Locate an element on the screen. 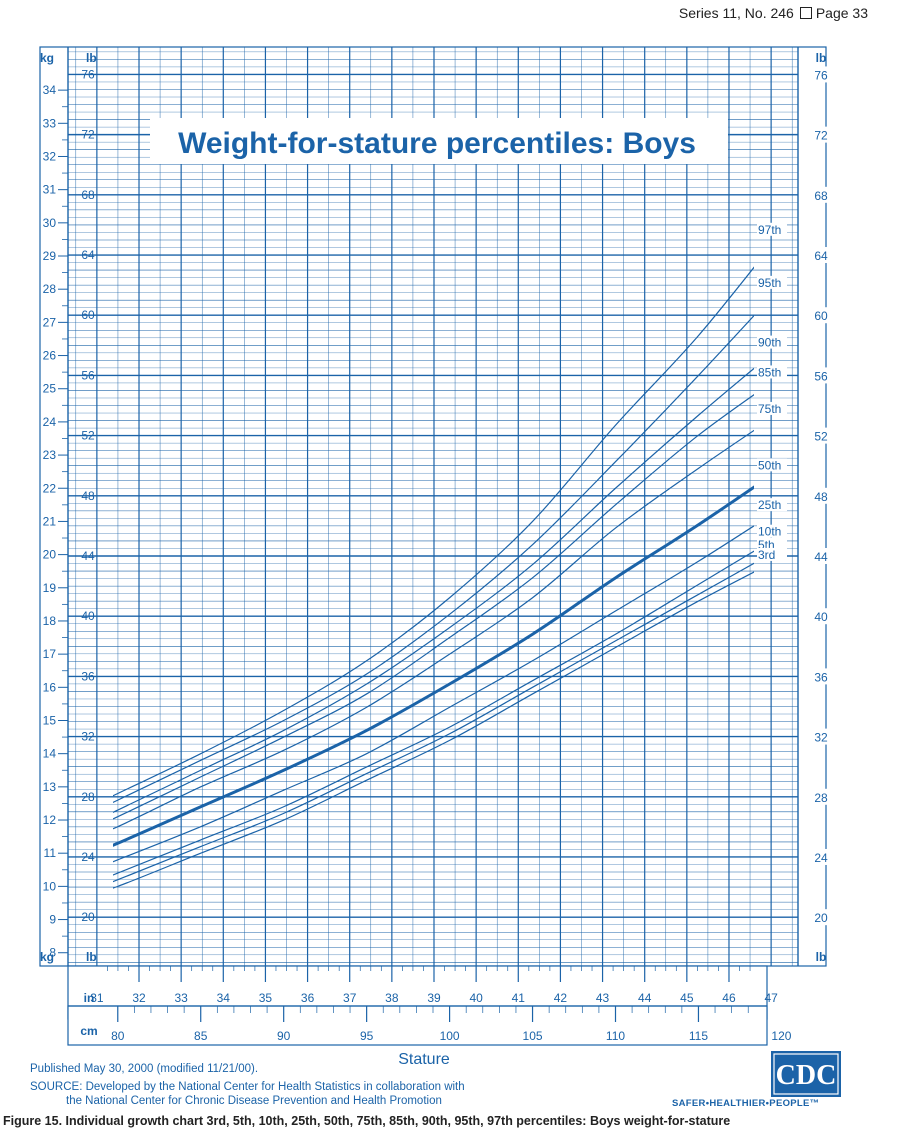  lb-tick-label-right: 24 is located at coordinates (821, 858).